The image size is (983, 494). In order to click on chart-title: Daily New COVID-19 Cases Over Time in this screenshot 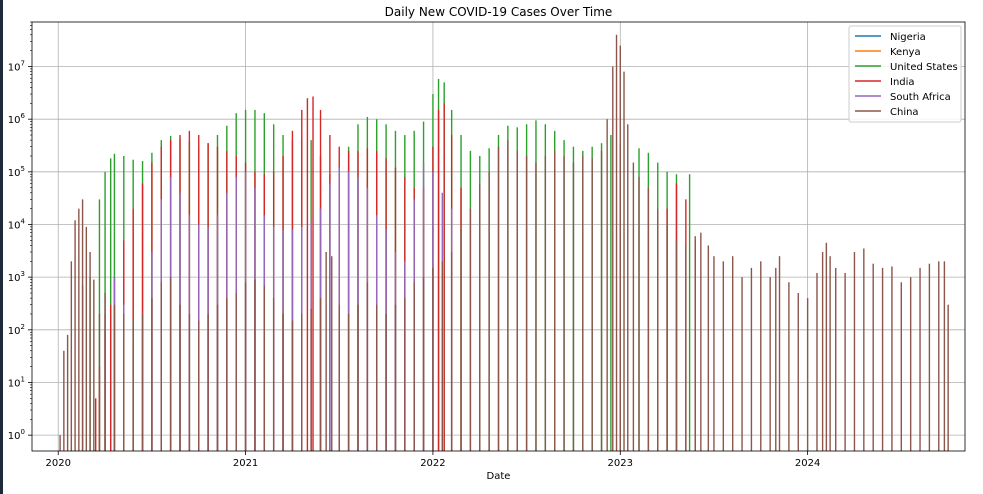, I will do `click(499, 12)`.